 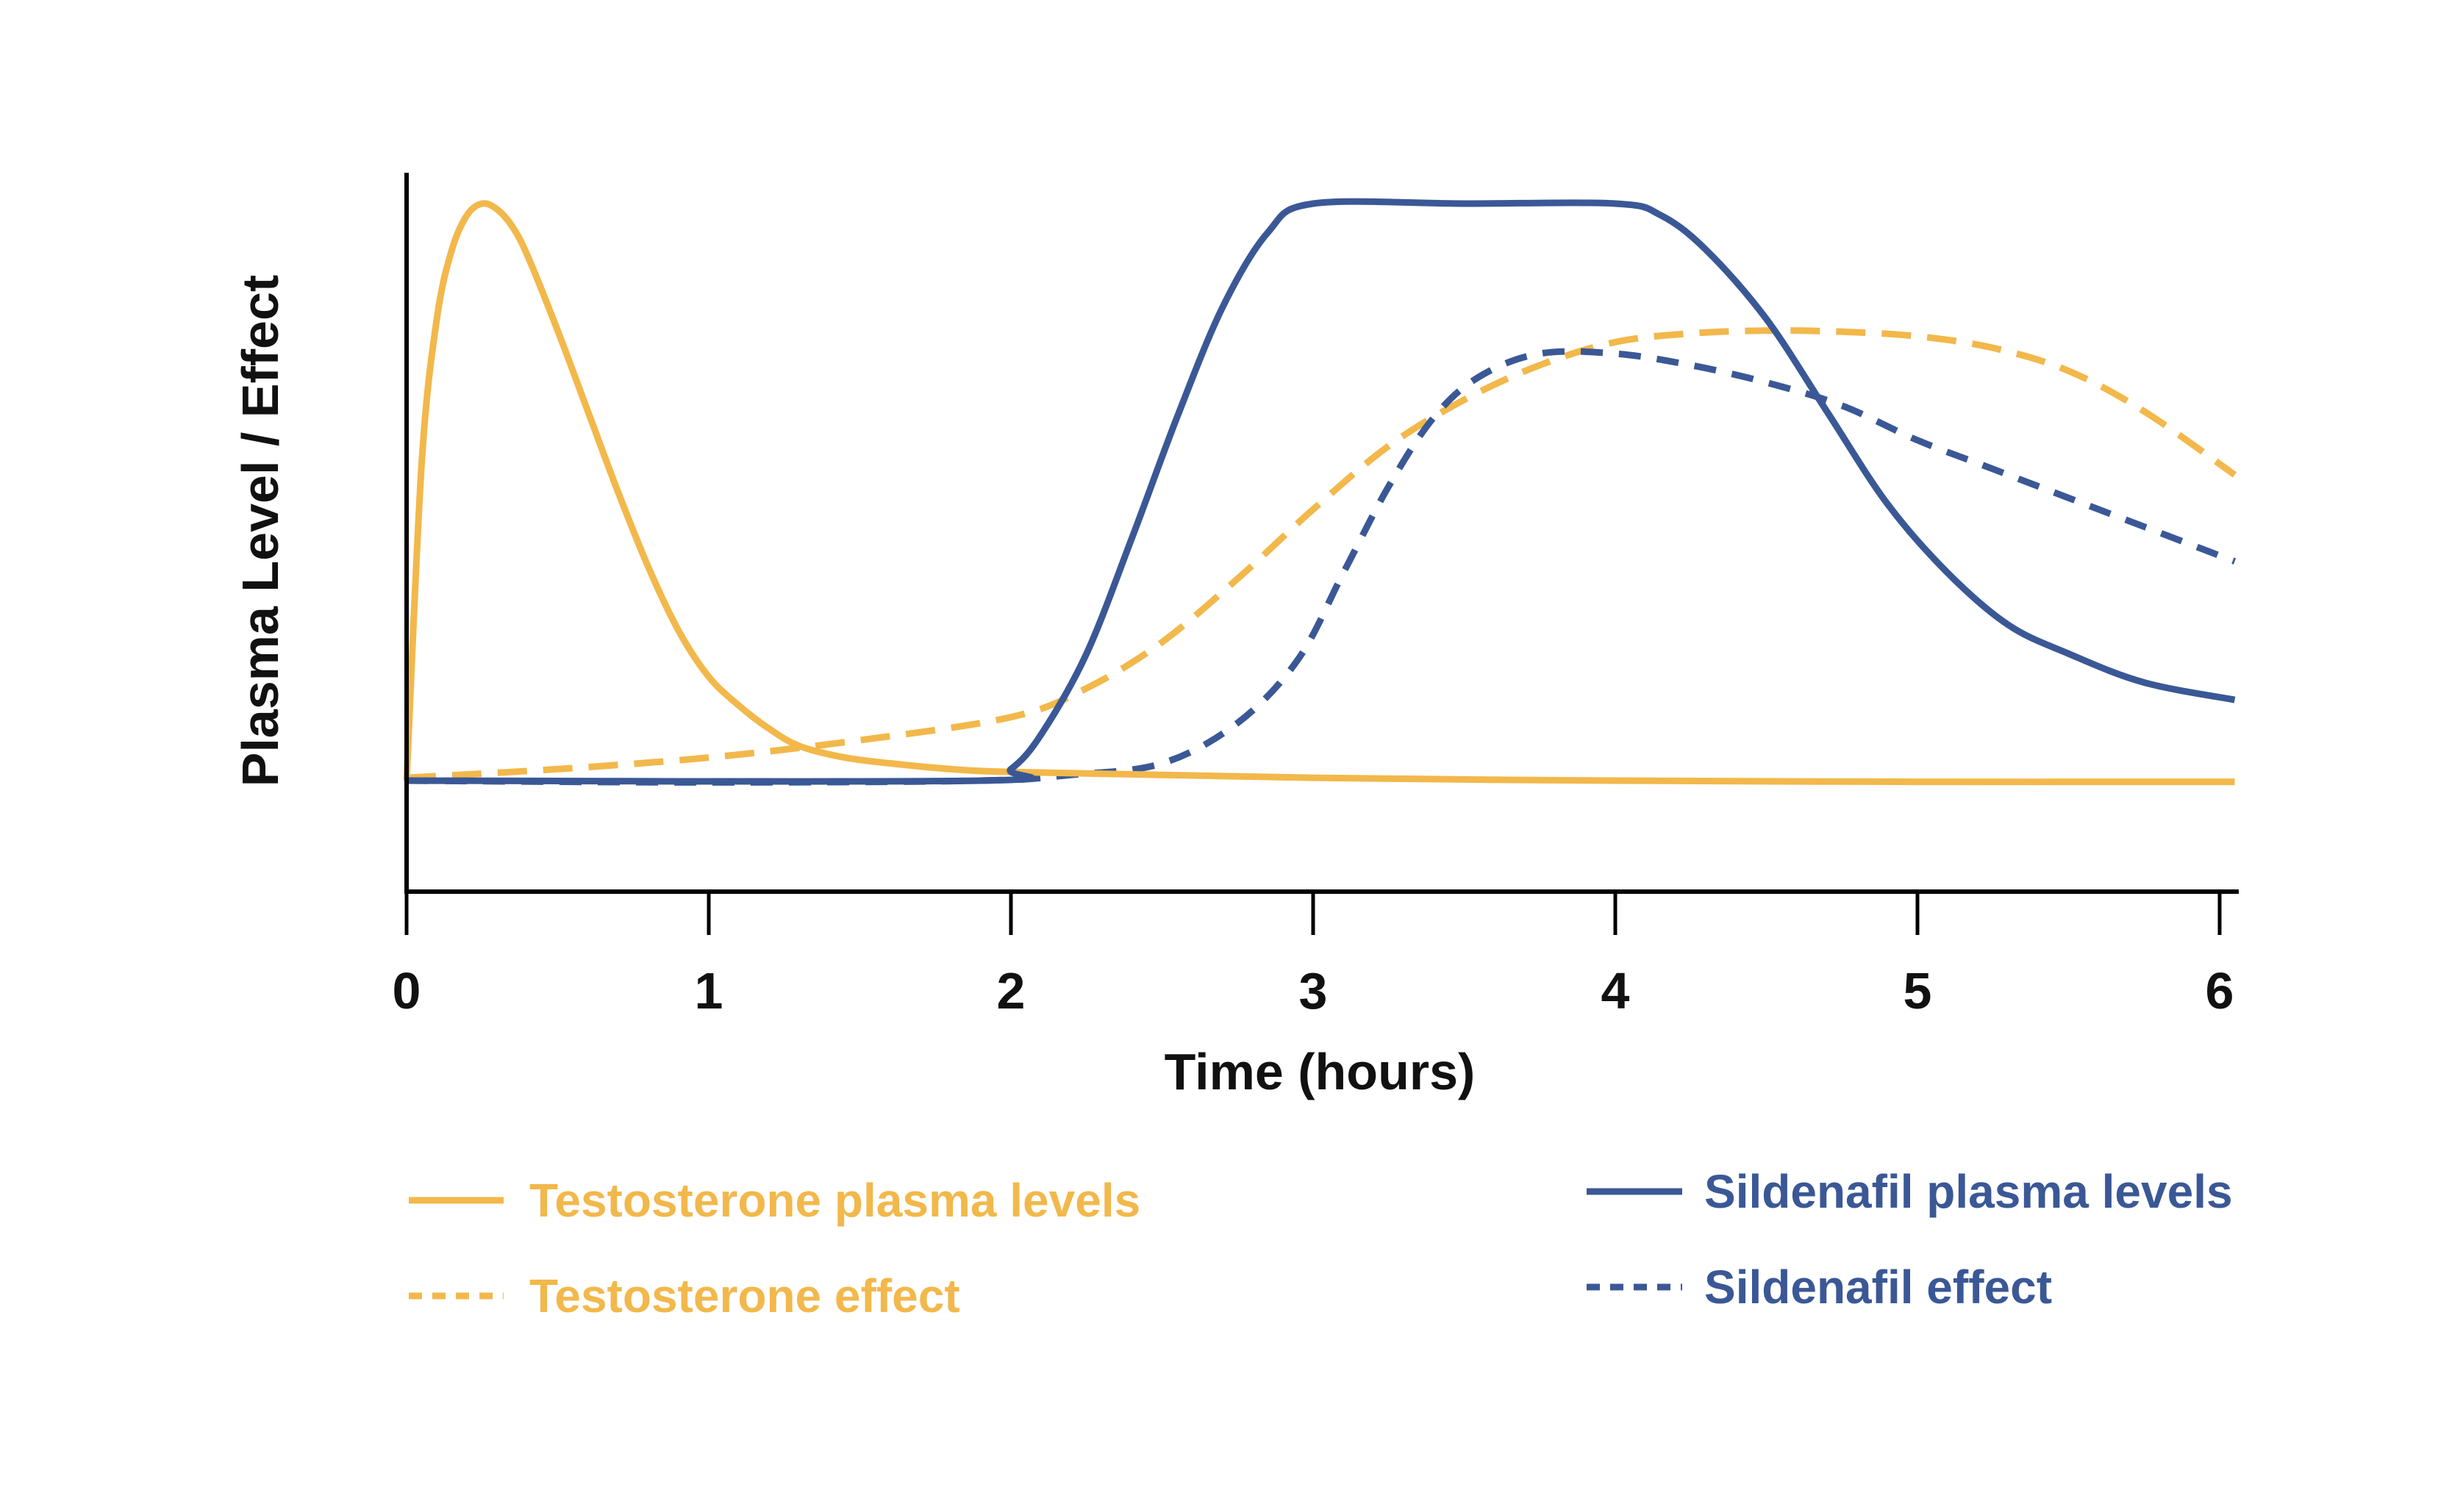 What do you see at coordinates (1968, 1191) in the screenshot?
I see `legend-label: Sildenafil plasma levels` at bounding box center [1968, 1191].